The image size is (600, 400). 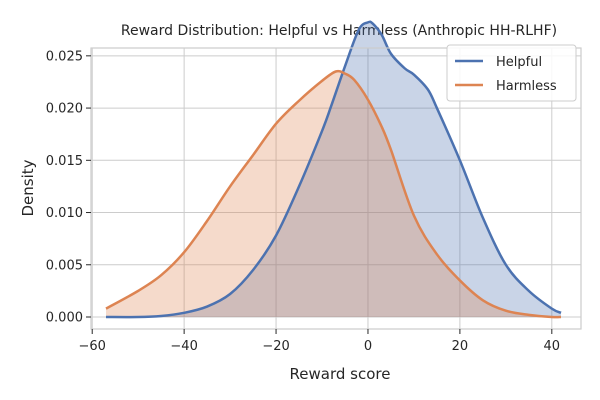 I want to click on x-tick-label: 40, so click(x=552, y=346).